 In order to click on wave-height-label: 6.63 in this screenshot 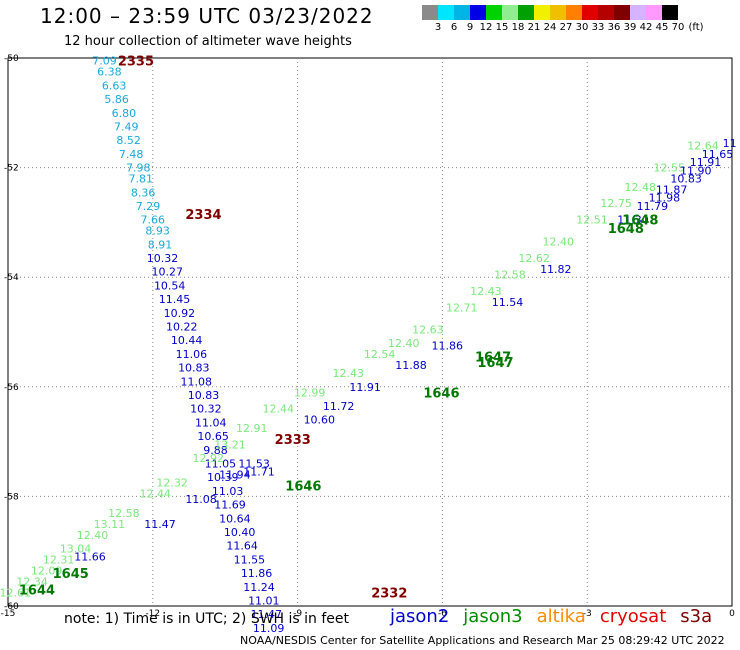, I will do `click(114, 85)`.